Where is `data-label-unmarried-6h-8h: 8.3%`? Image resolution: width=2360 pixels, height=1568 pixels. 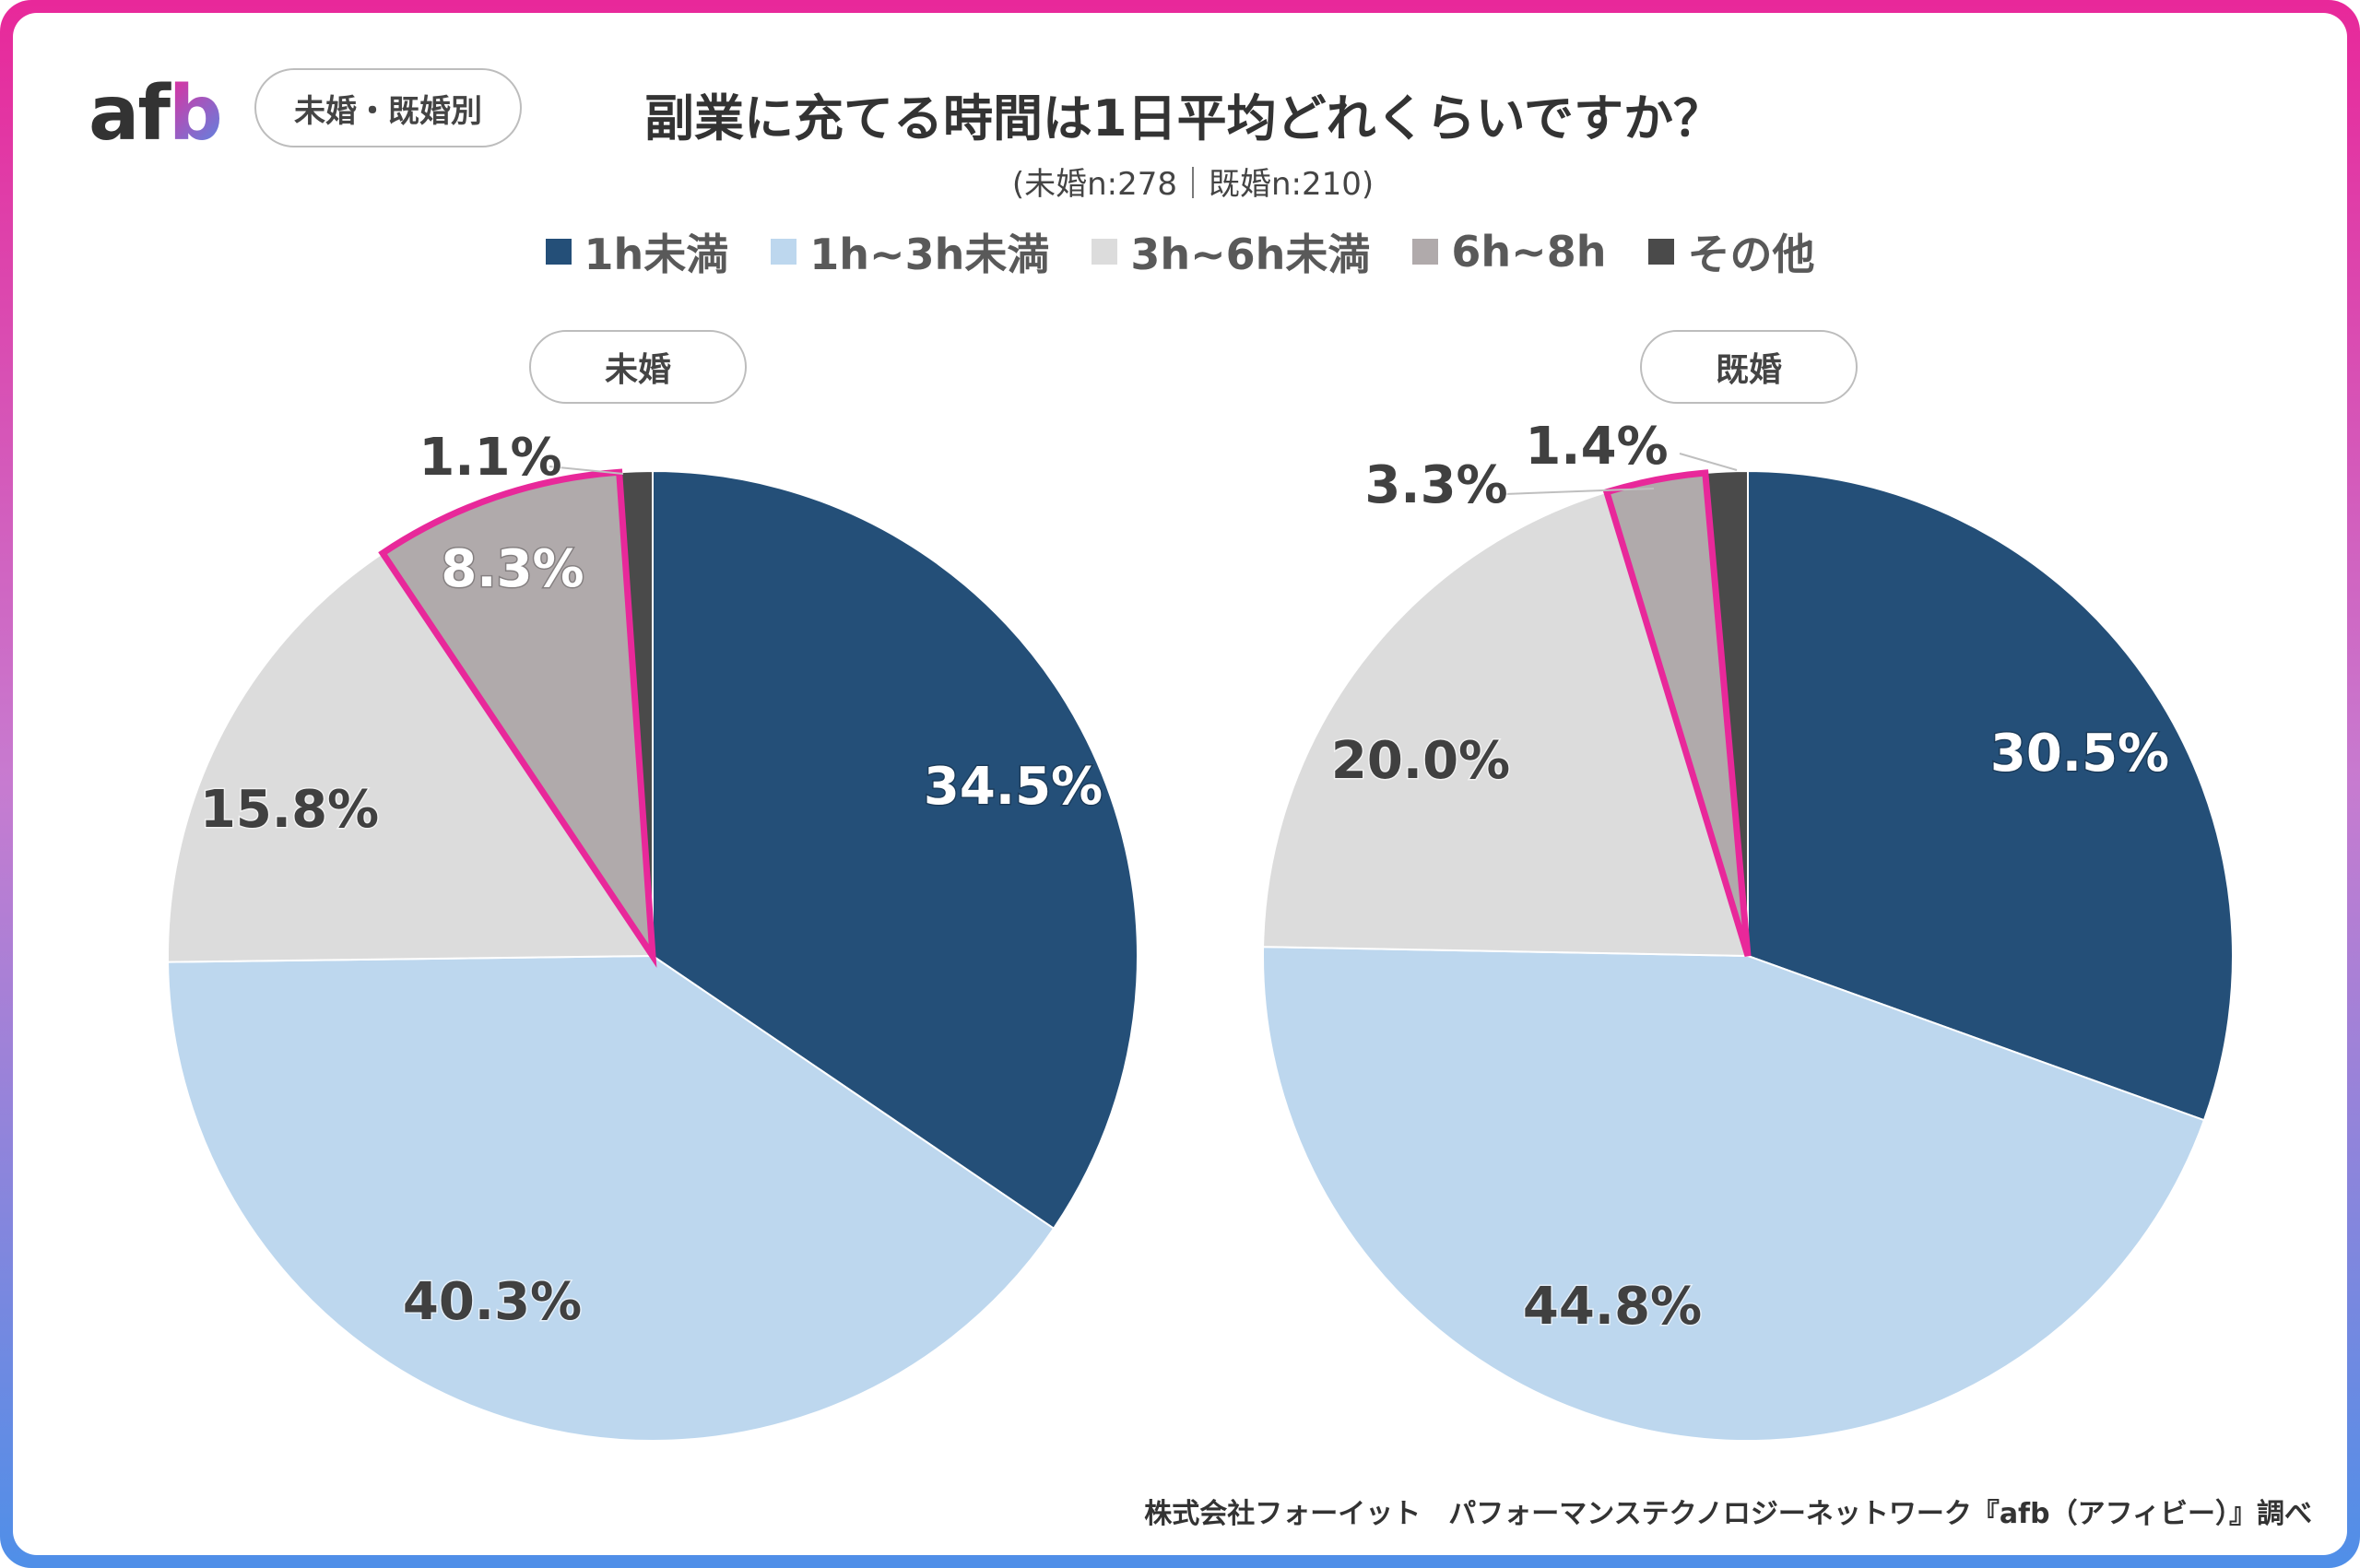
data-label-unmarried-6h-8h: 8.3% is located at coordinates (512, 569).